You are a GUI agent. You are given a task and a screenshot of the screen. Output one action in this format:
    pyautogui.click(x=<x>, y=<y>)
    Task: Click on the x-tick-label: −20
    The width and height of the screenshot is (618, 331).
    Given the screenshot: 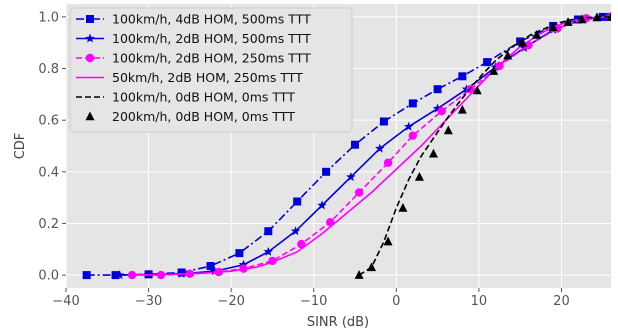 What is the action you would take?
    pyautogui.click(x=230, y=301)
    